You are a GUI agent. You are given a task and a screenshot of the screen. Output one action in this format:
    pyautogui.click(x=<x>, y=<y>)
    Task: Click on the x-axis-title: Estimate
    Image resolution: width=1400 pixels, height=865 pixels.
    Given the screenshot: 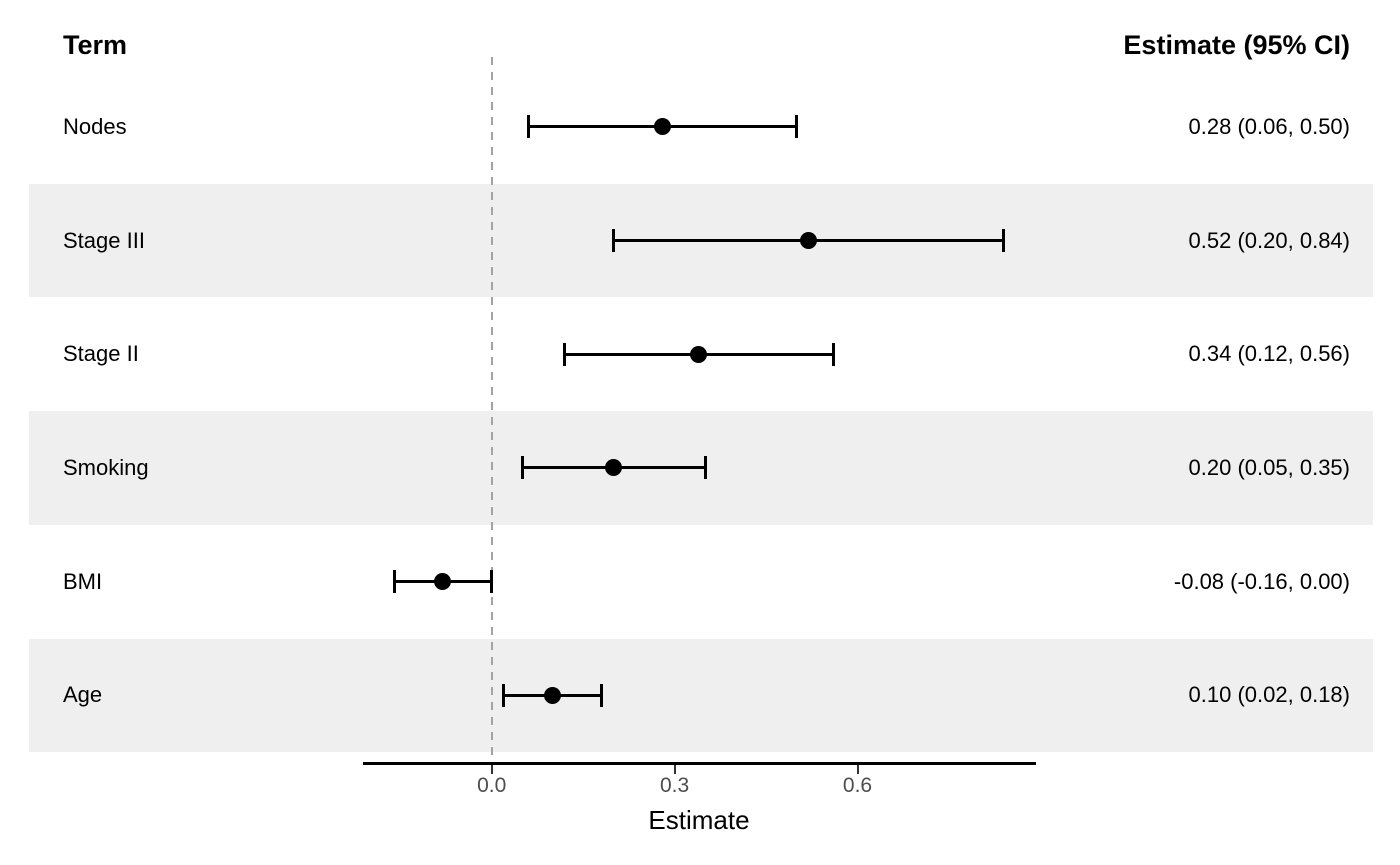 What is the action you would take?
    pyautogui.click(x=699, y=820)
    